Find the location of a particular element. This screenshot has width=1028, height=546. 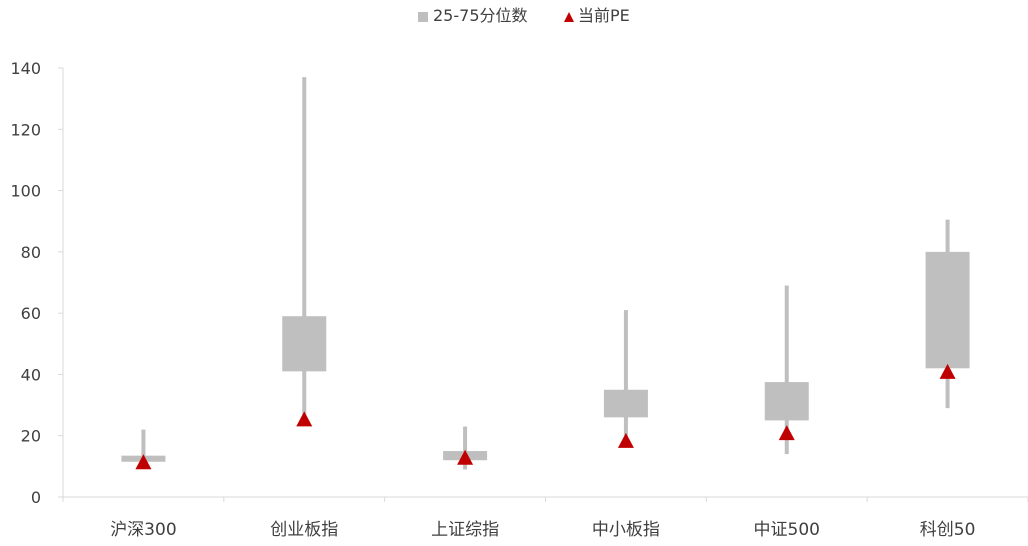

y-tick-label: 20 is located at coordinates (31, 436).